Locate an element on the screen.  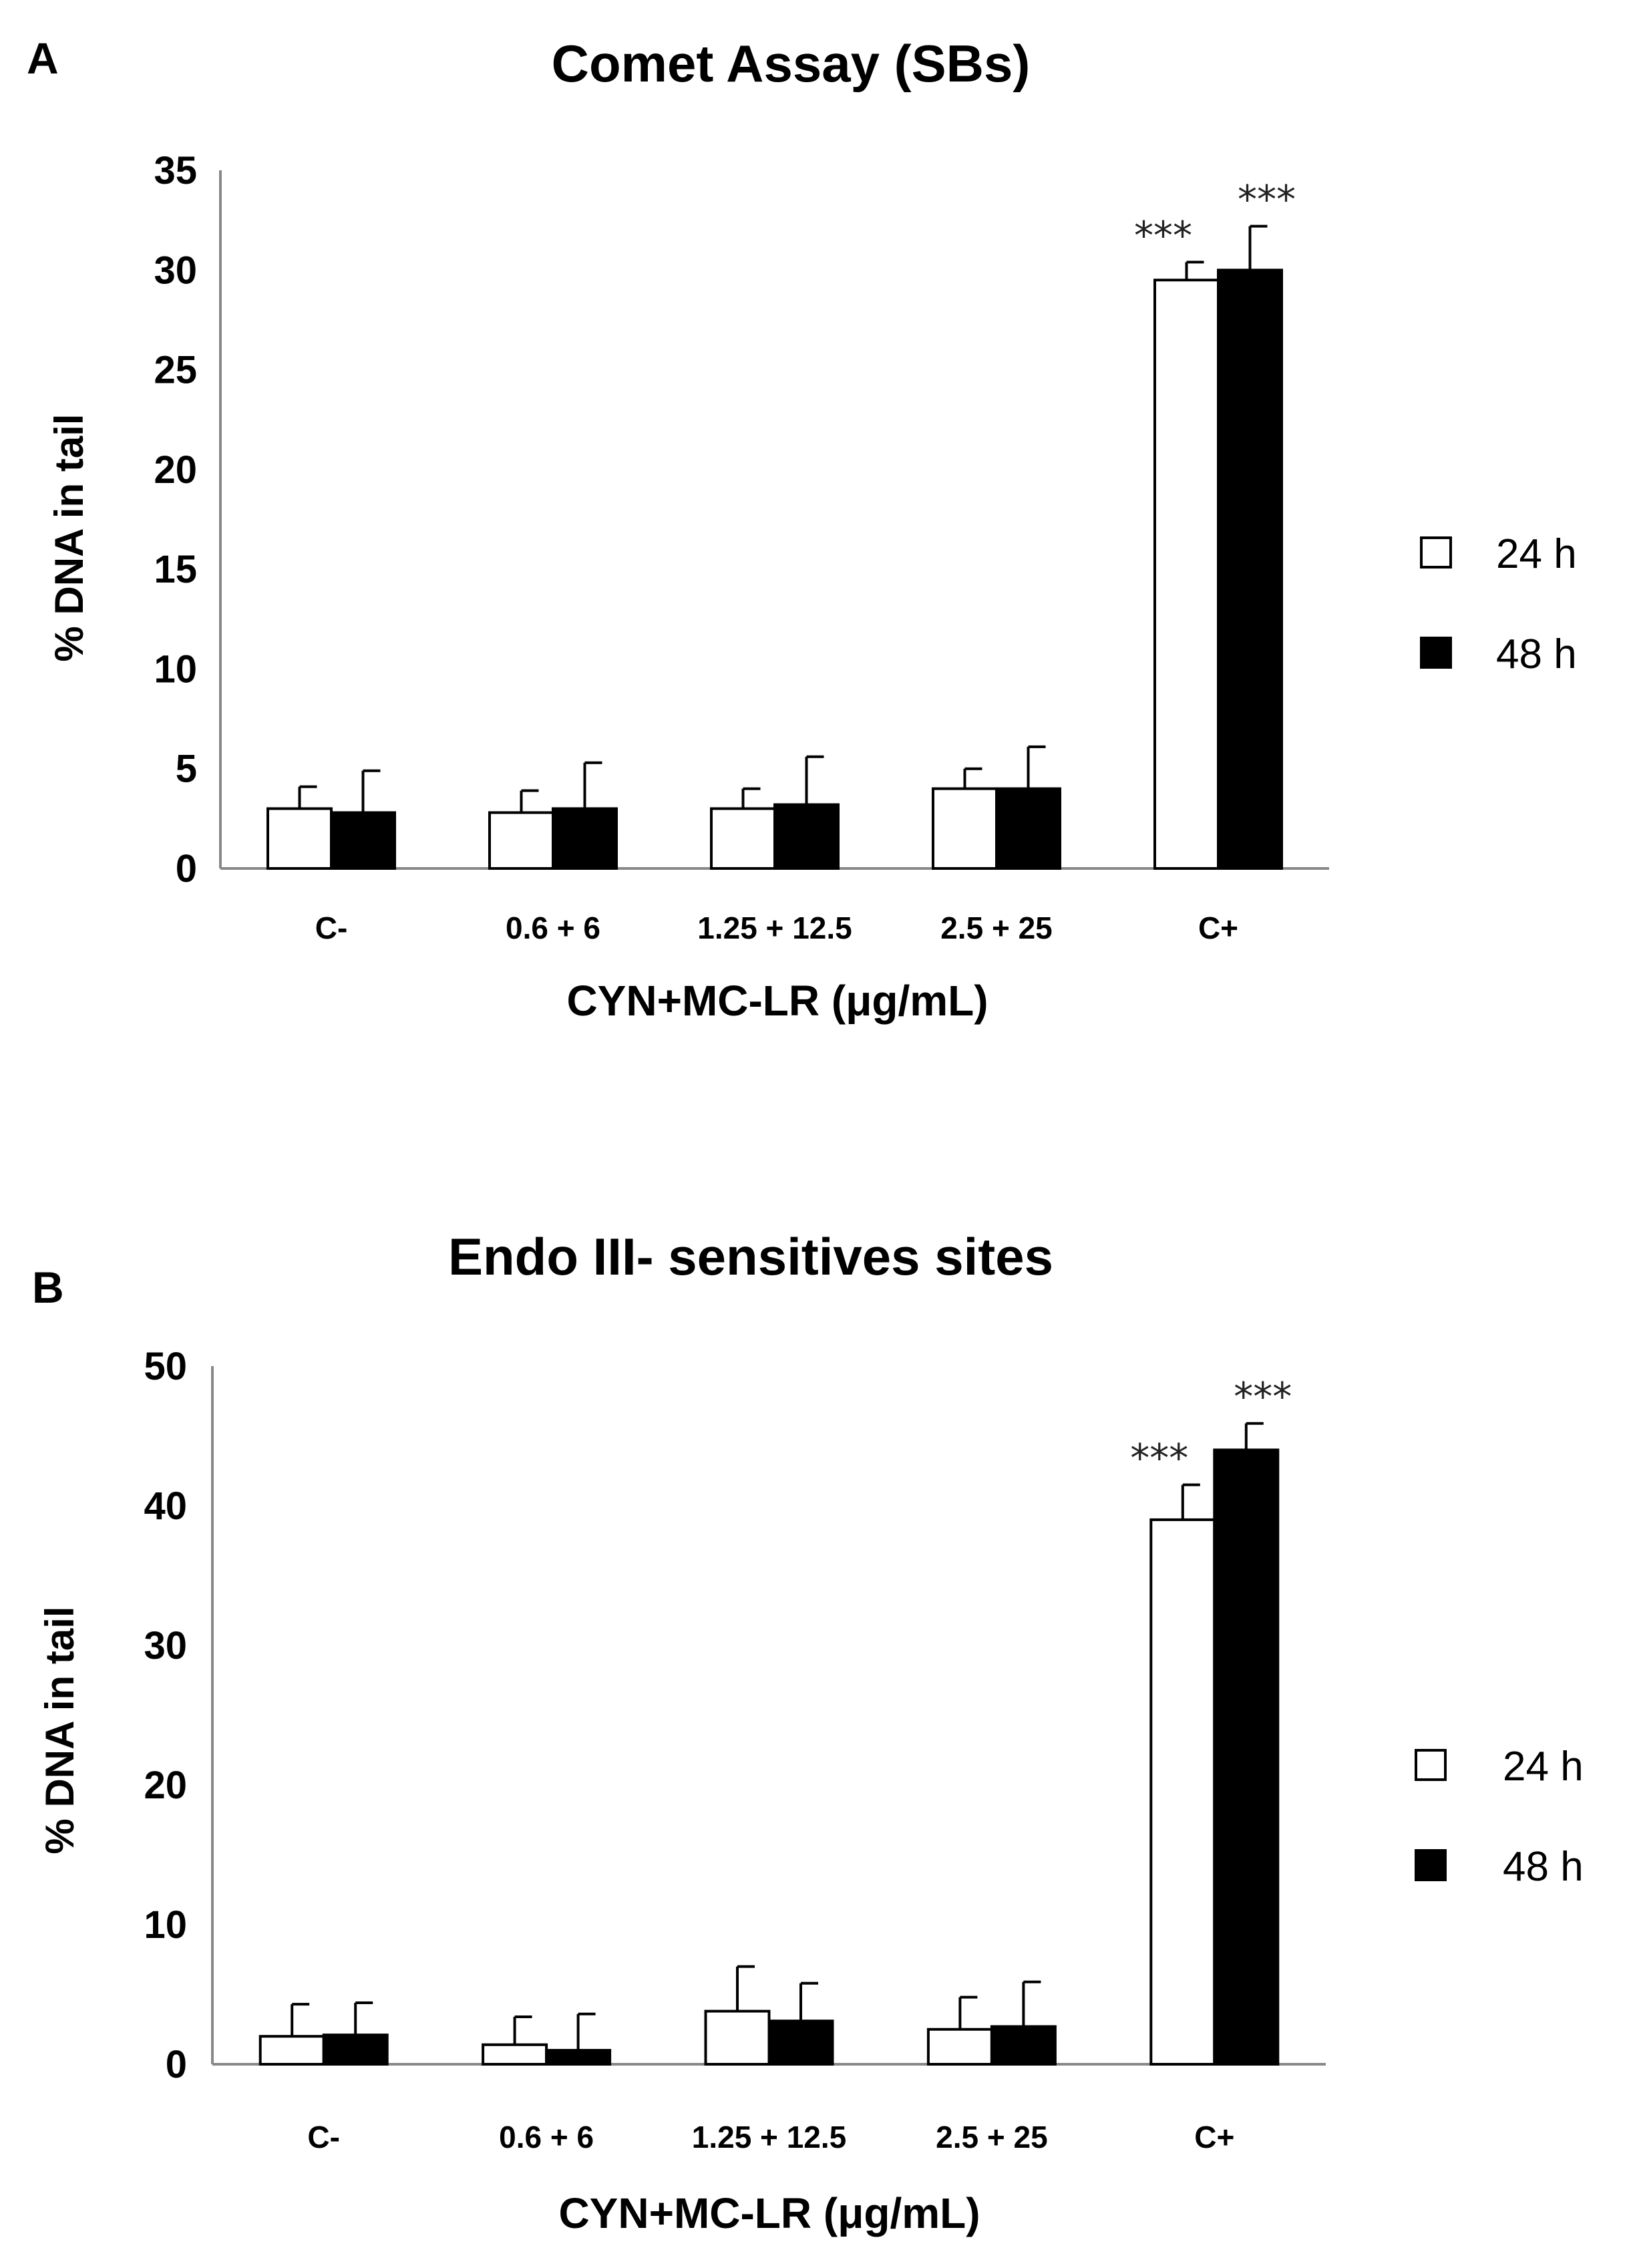
legend-a: 24 h 48 h is located at coordinates (1498, 604).